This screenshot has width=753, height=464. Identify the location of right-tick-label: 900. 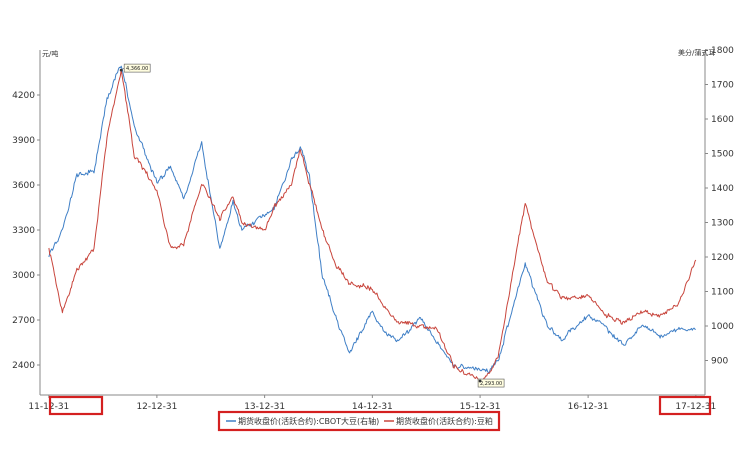
(719, 362).